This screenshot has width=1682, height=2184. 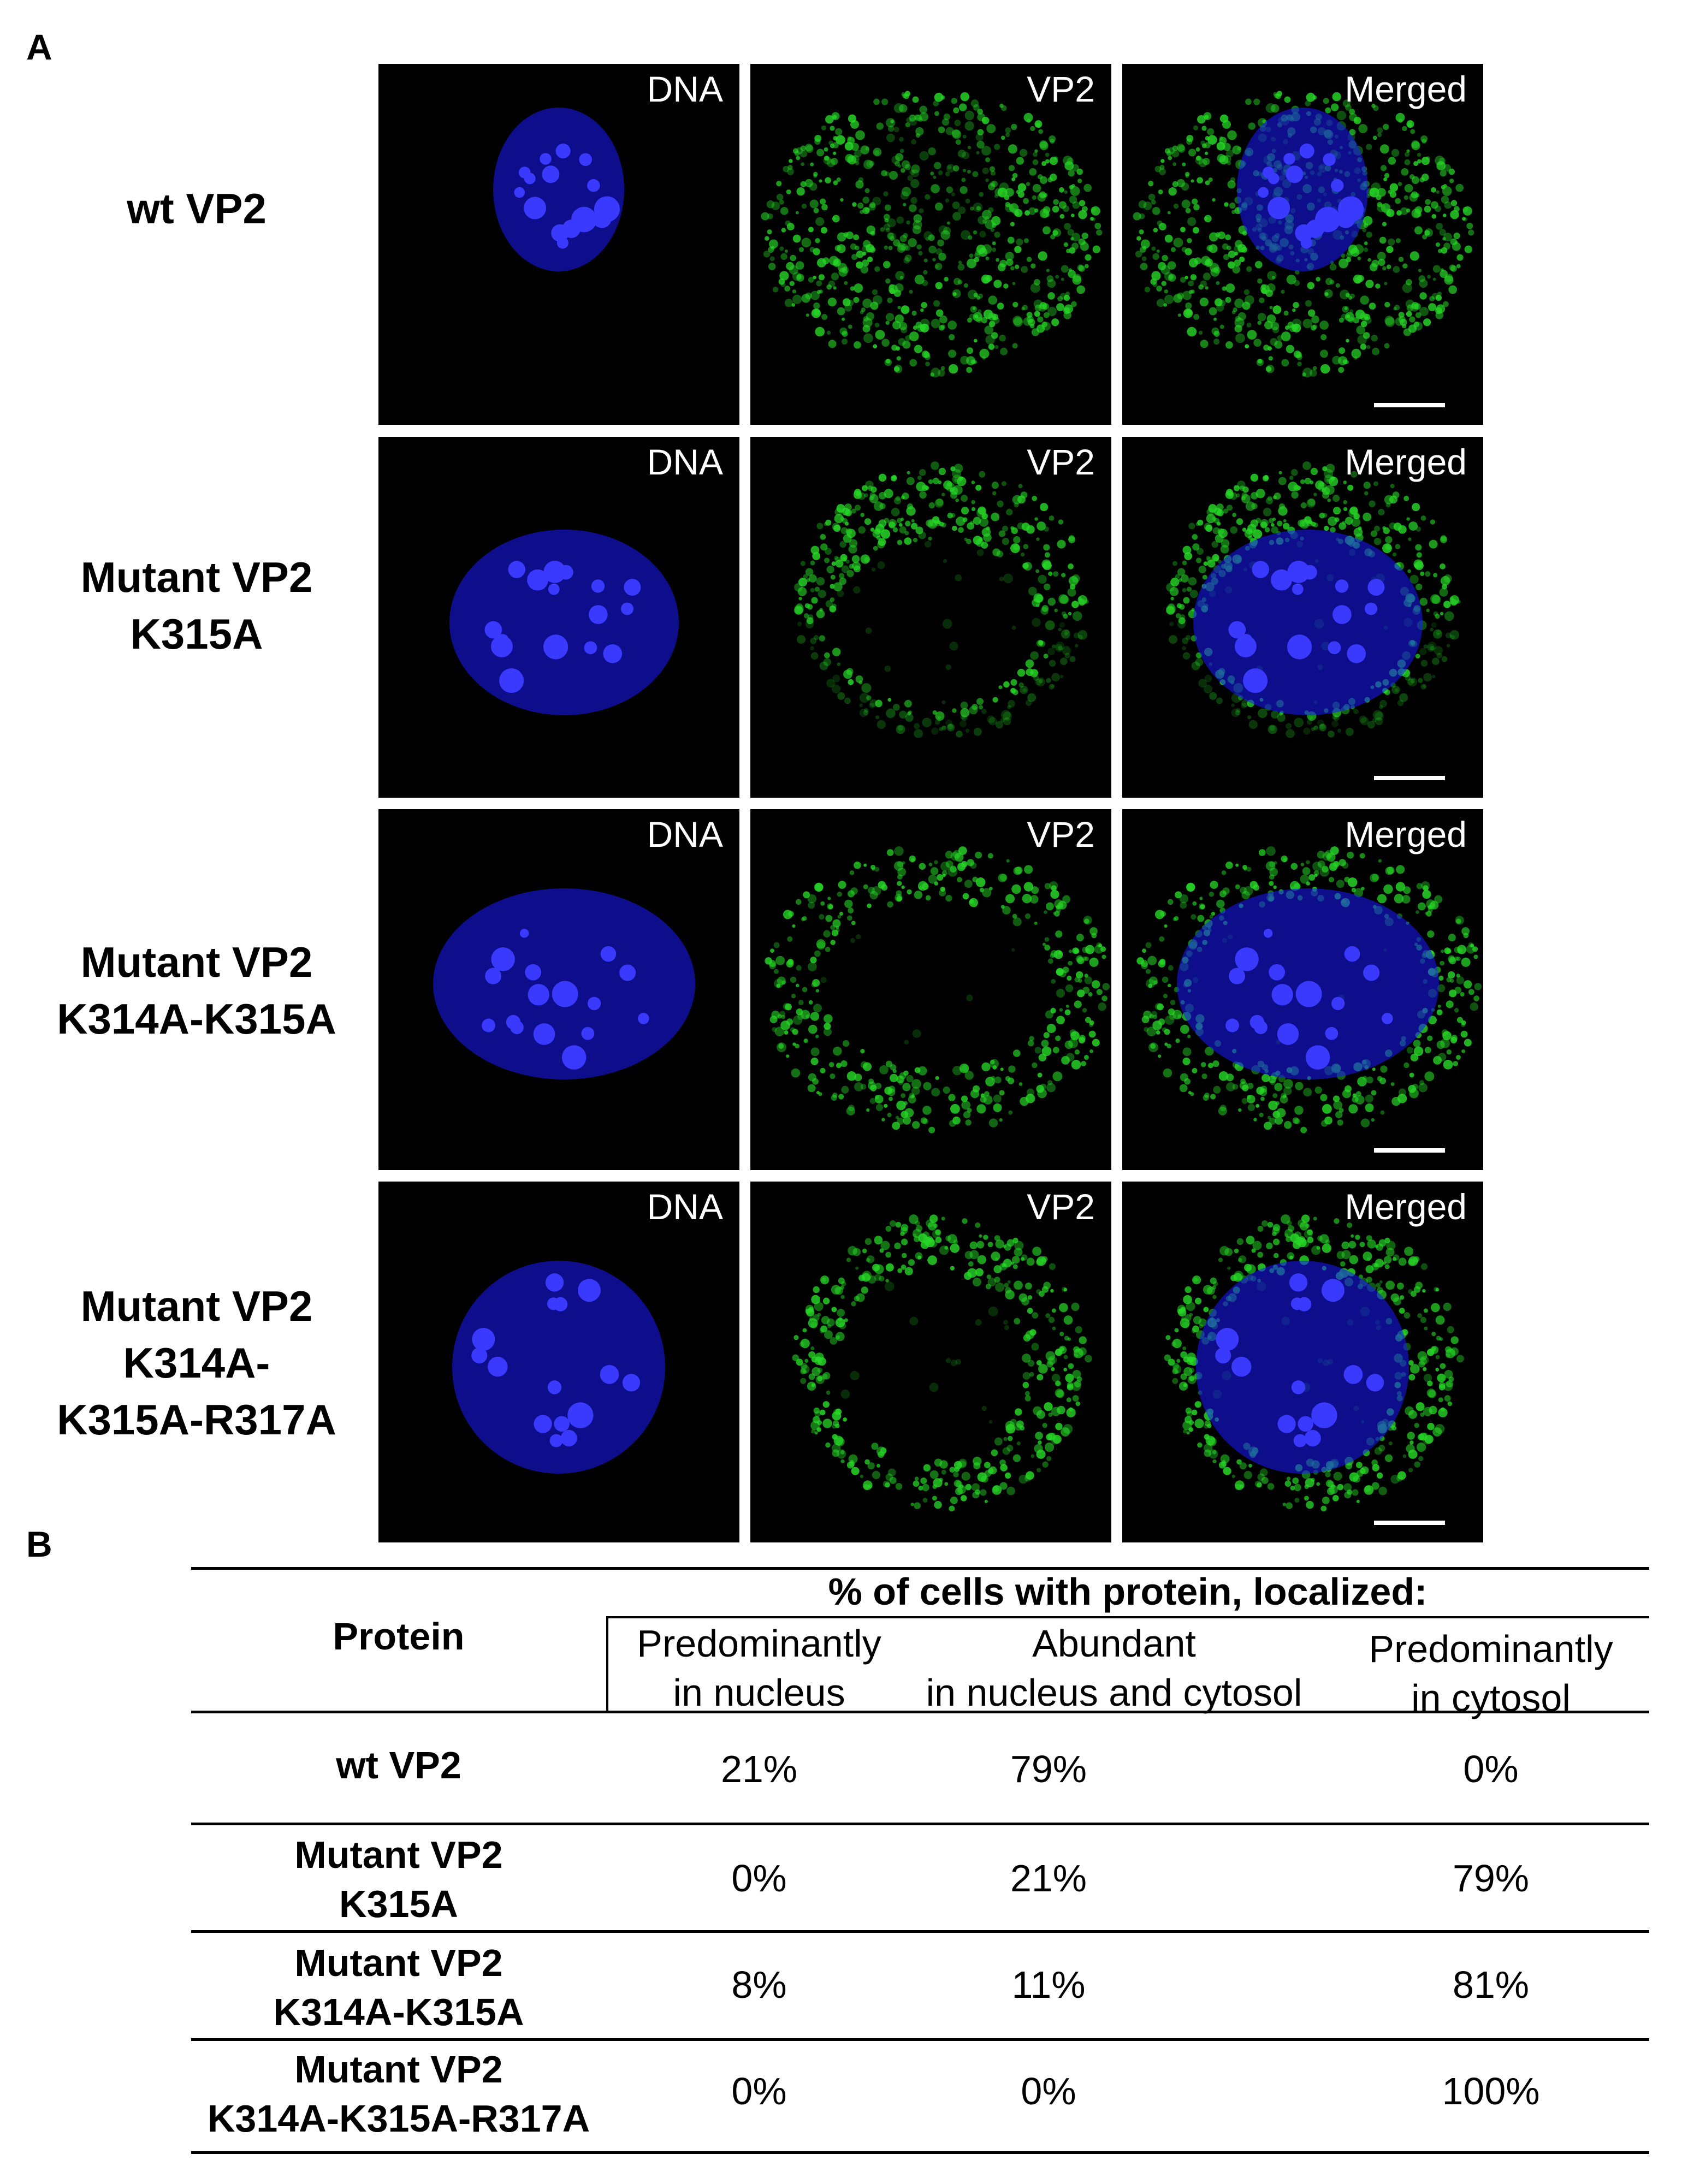 I want to click on row-label-line: K314A-K315A, so click(x=196, y=1019).